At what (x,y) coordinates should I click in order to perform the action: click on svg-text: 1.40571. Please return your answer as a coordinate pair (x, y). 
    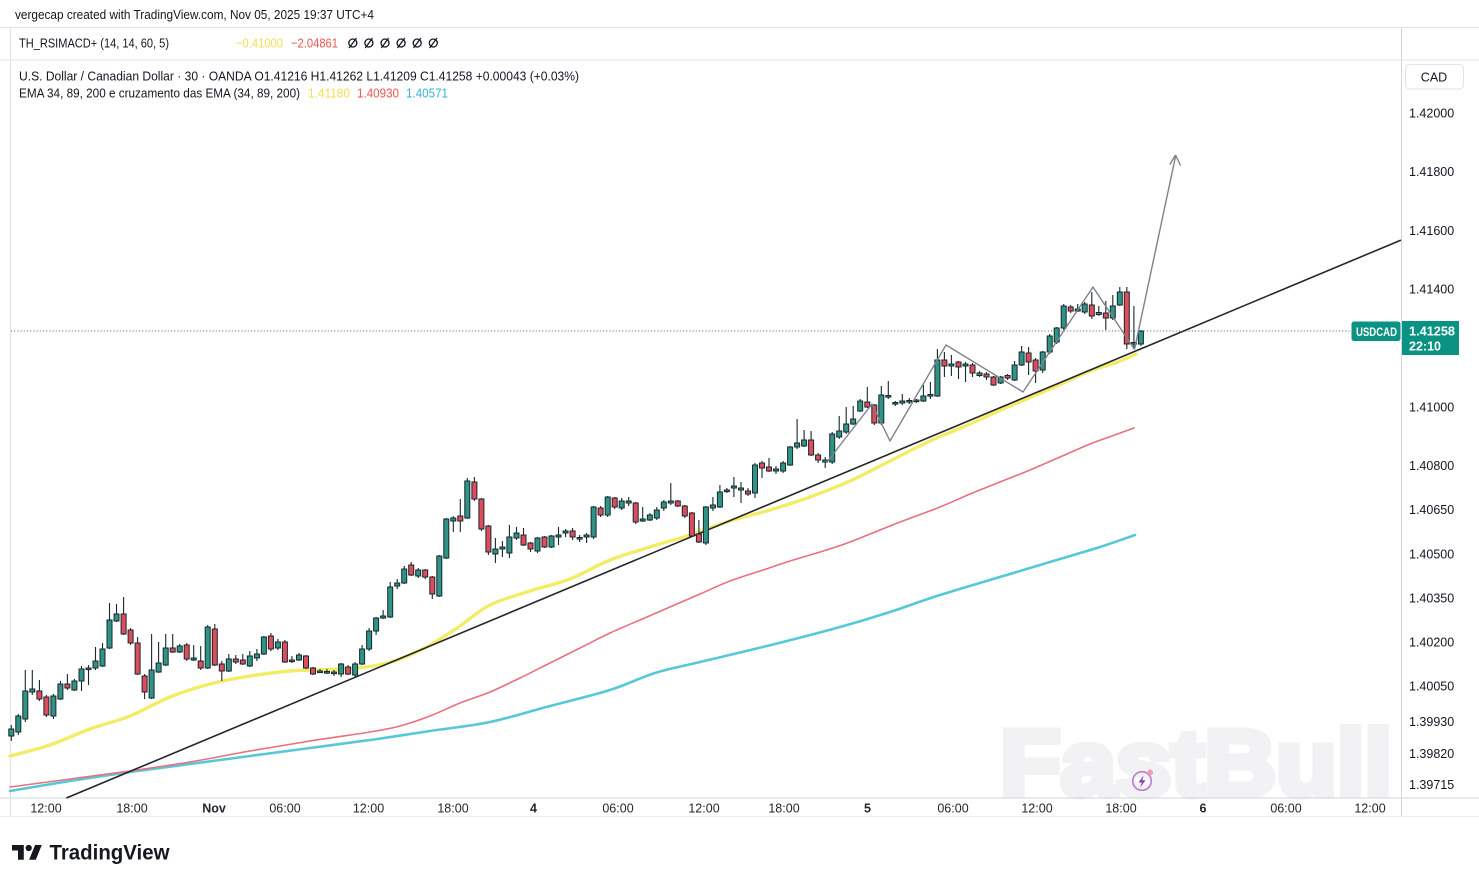
    Looking at the image, I should click on (427, 93).